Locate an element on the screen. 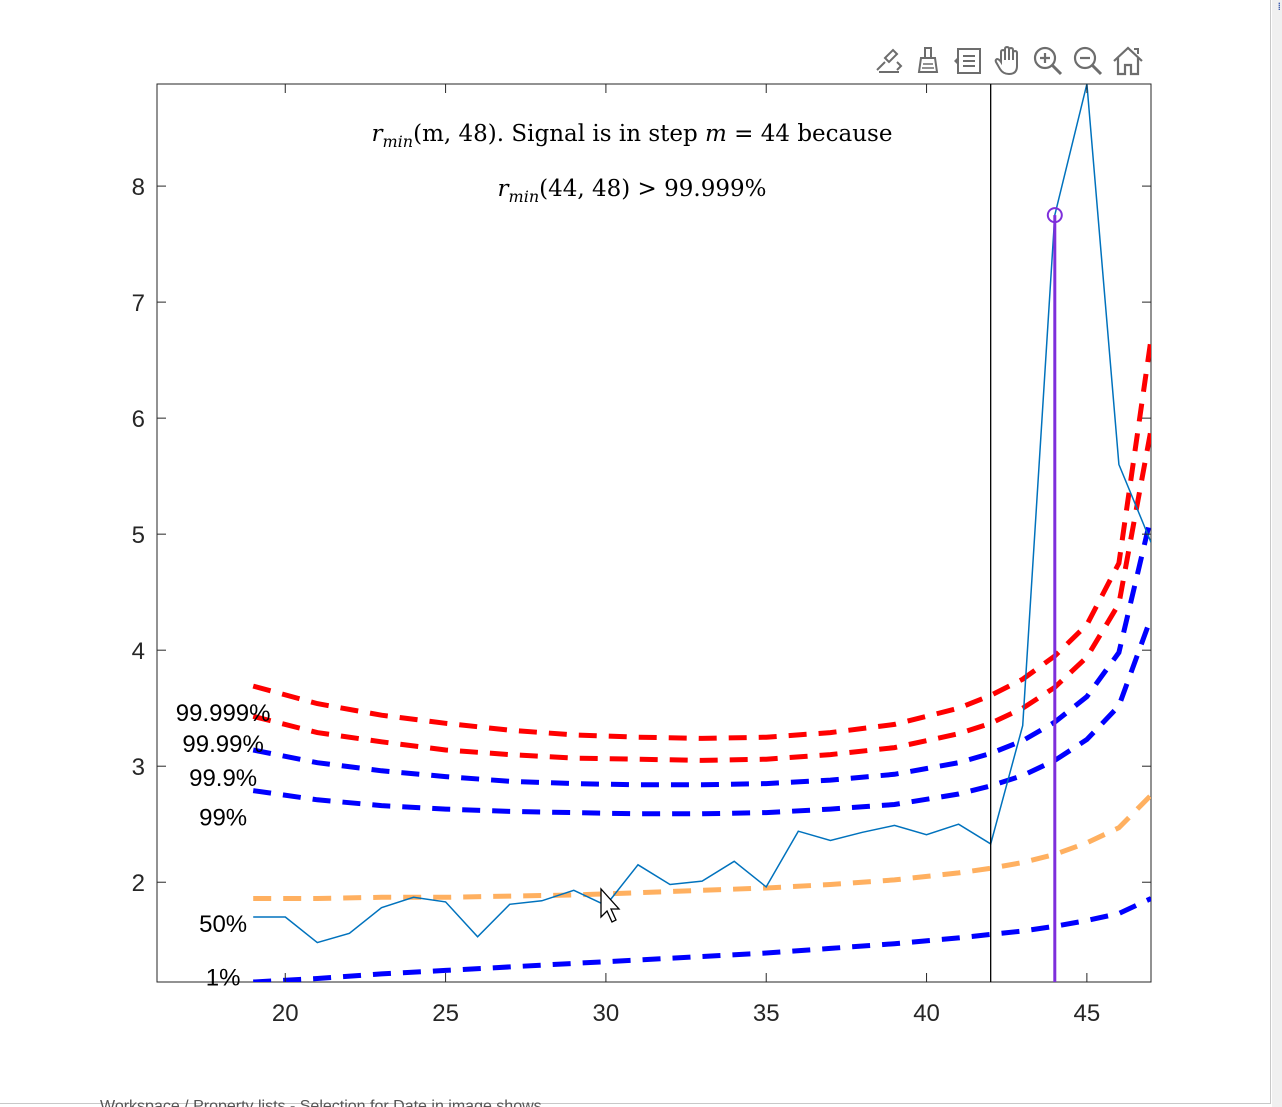 This screenshot has width=1282, height=1107. y-tick-label: 7 is located at coordinates (138, 303).